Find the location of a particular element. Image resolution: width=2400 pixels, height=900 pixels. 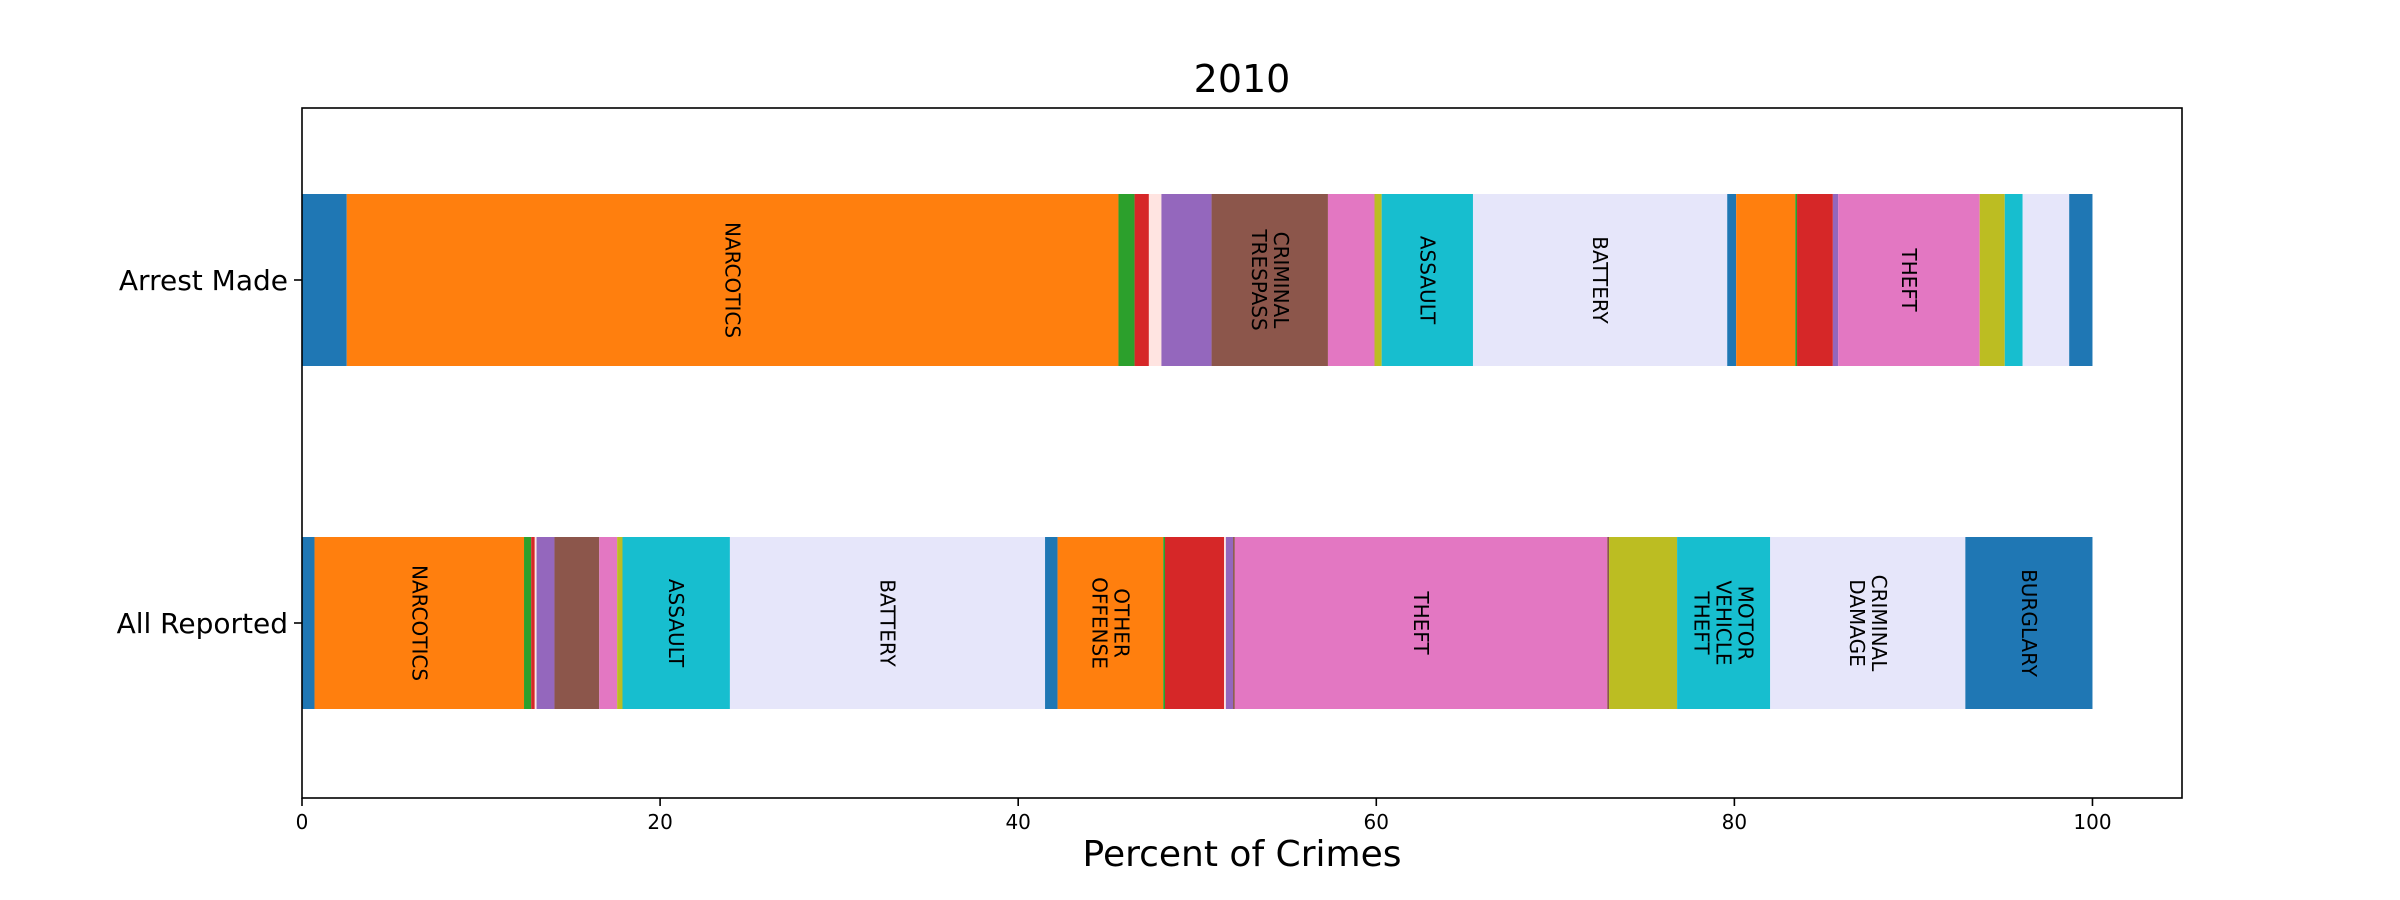

x-tick-label-0: 0 is located at coordinates (302, 822).